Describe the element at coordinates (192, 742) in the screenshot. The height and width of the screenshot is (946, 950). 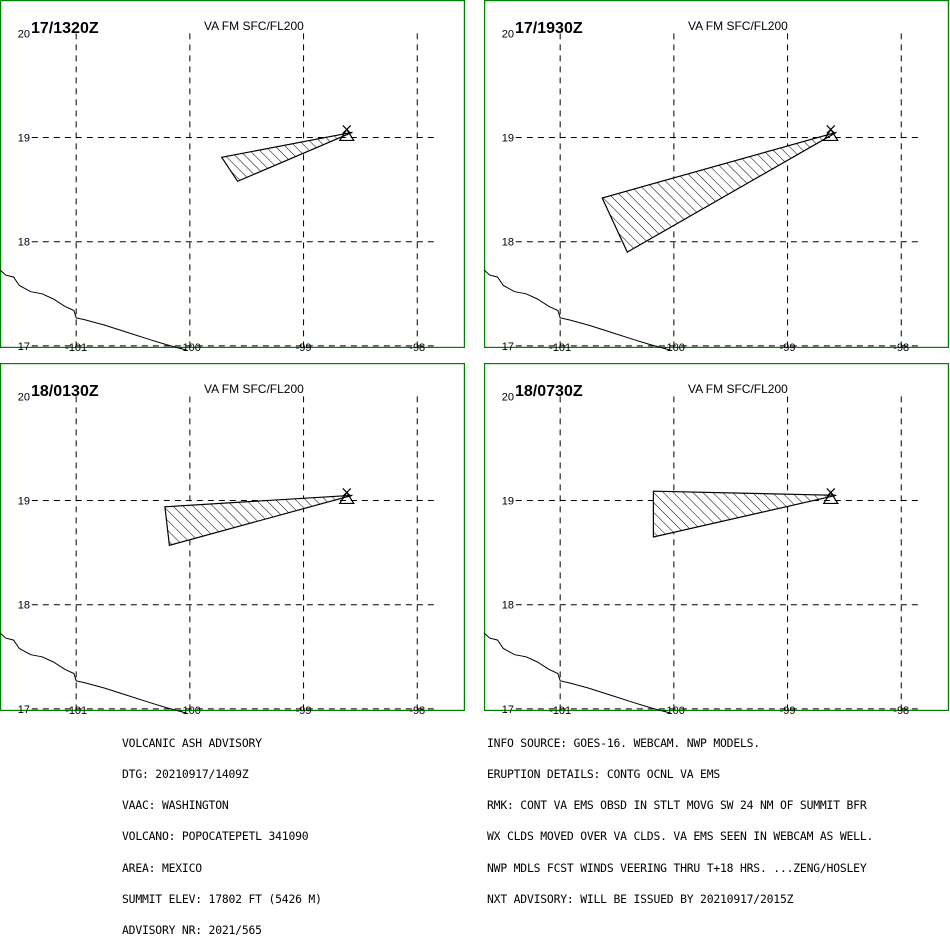
I see `advisory-line: VOLCANIC ASH ADVISORY` at that location.